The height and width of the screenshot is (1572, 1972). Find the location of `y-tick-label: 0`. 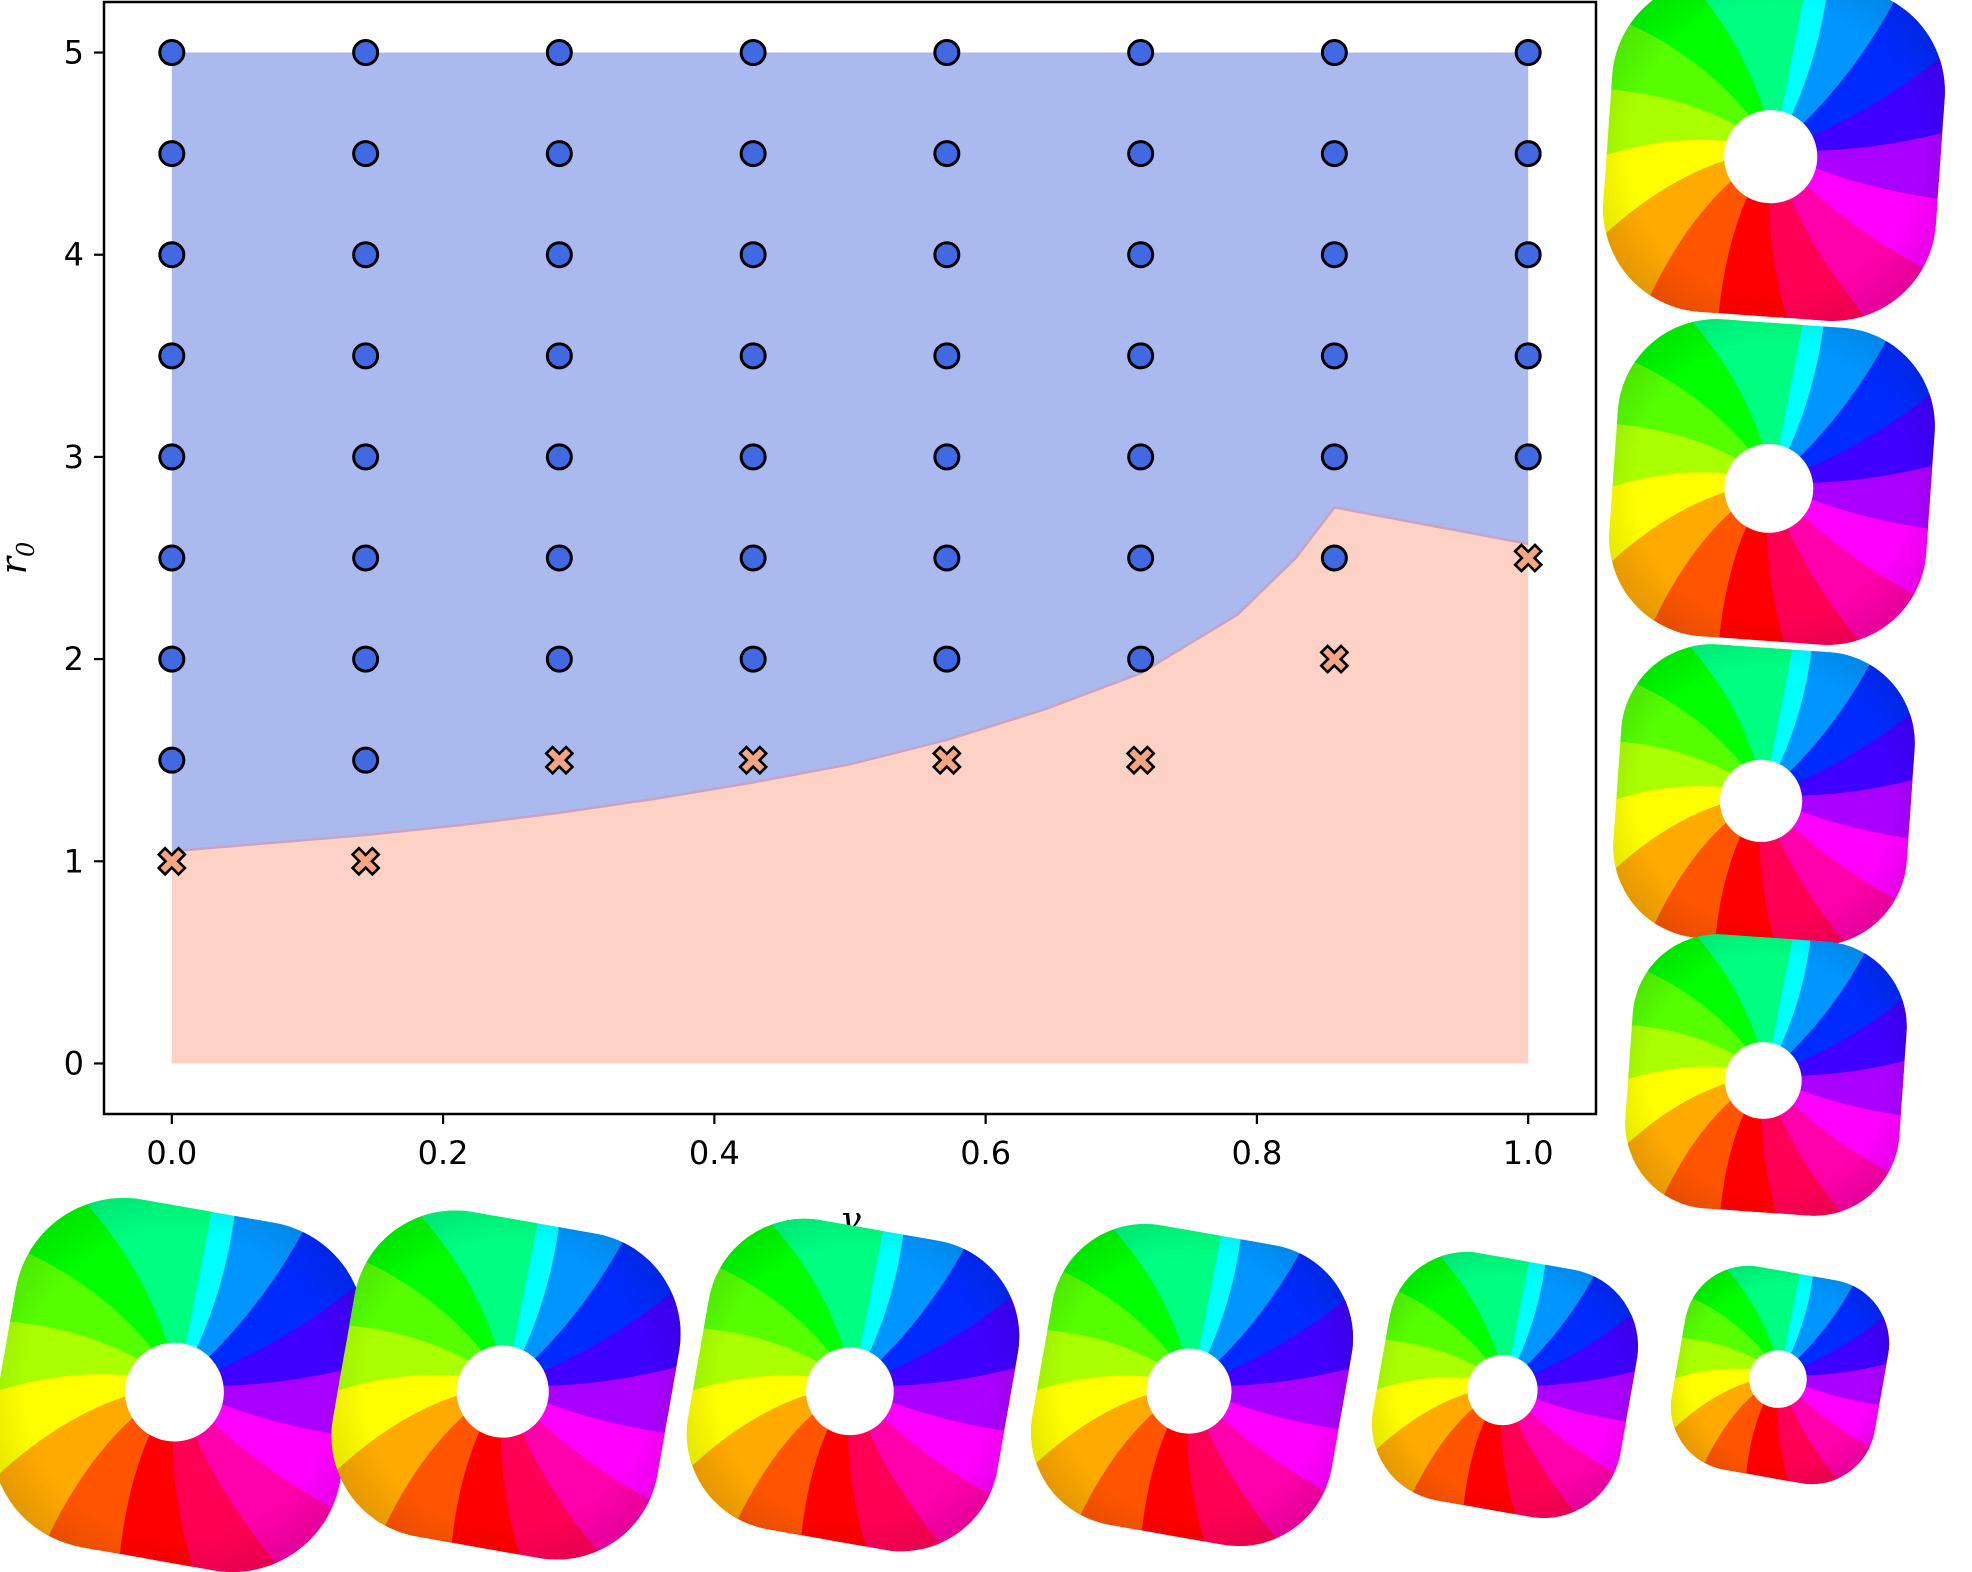

y-tick-label: 0 is located at coordinates (74, 1063).